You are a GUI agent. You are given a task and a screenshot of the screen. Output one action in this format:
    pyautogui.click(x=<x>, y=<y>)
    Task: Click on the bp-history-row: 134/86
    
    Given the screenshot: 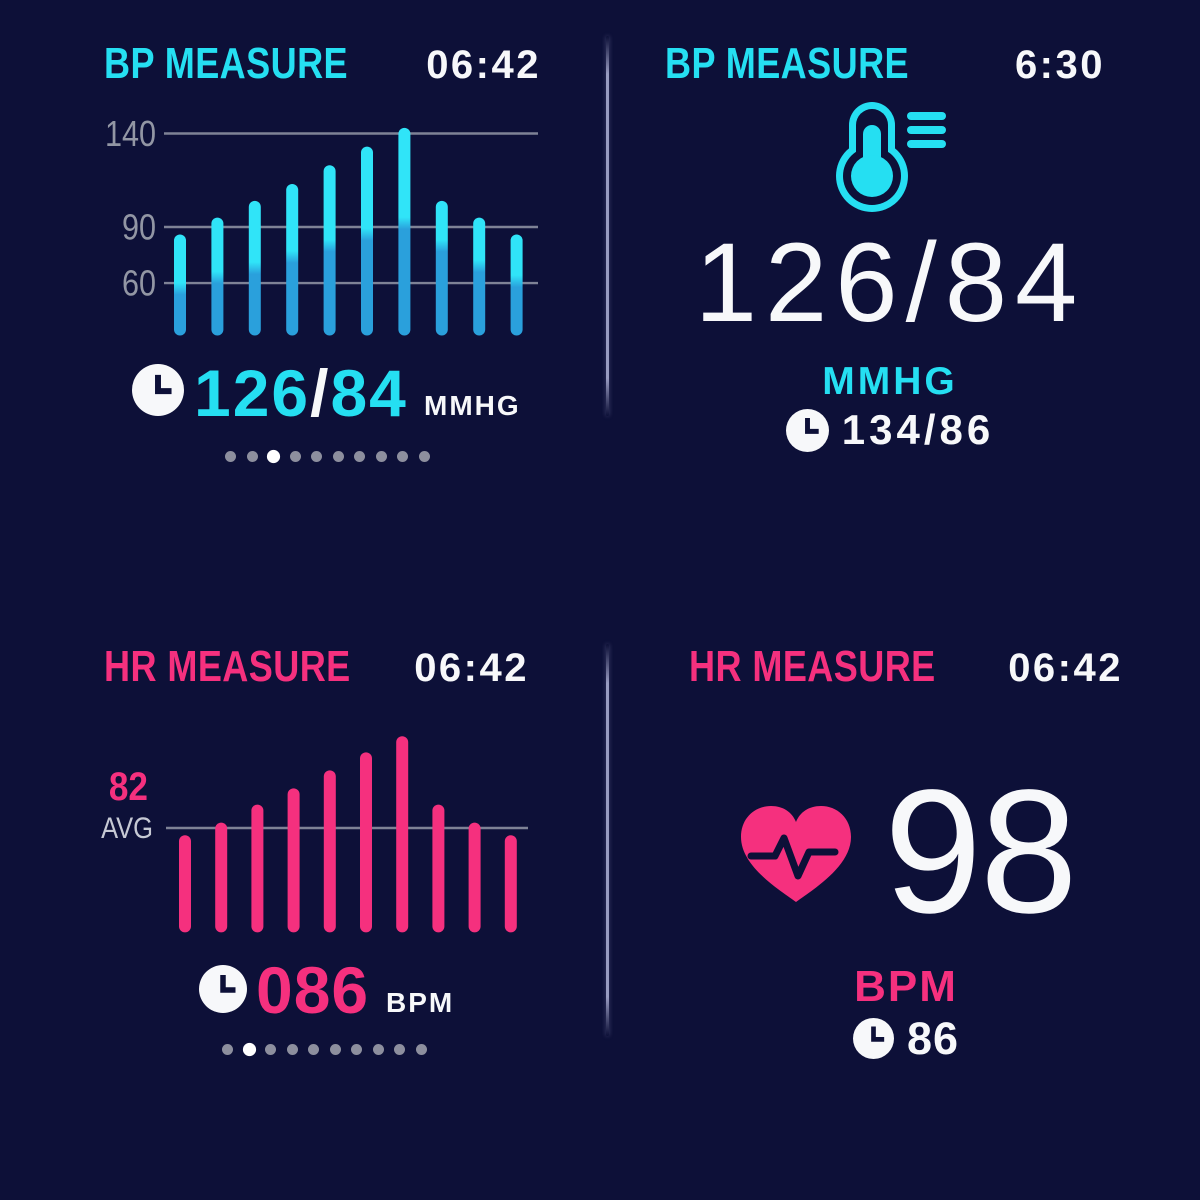 What is the action you would take?
    pyautogui.click(x=890, y=430)
    